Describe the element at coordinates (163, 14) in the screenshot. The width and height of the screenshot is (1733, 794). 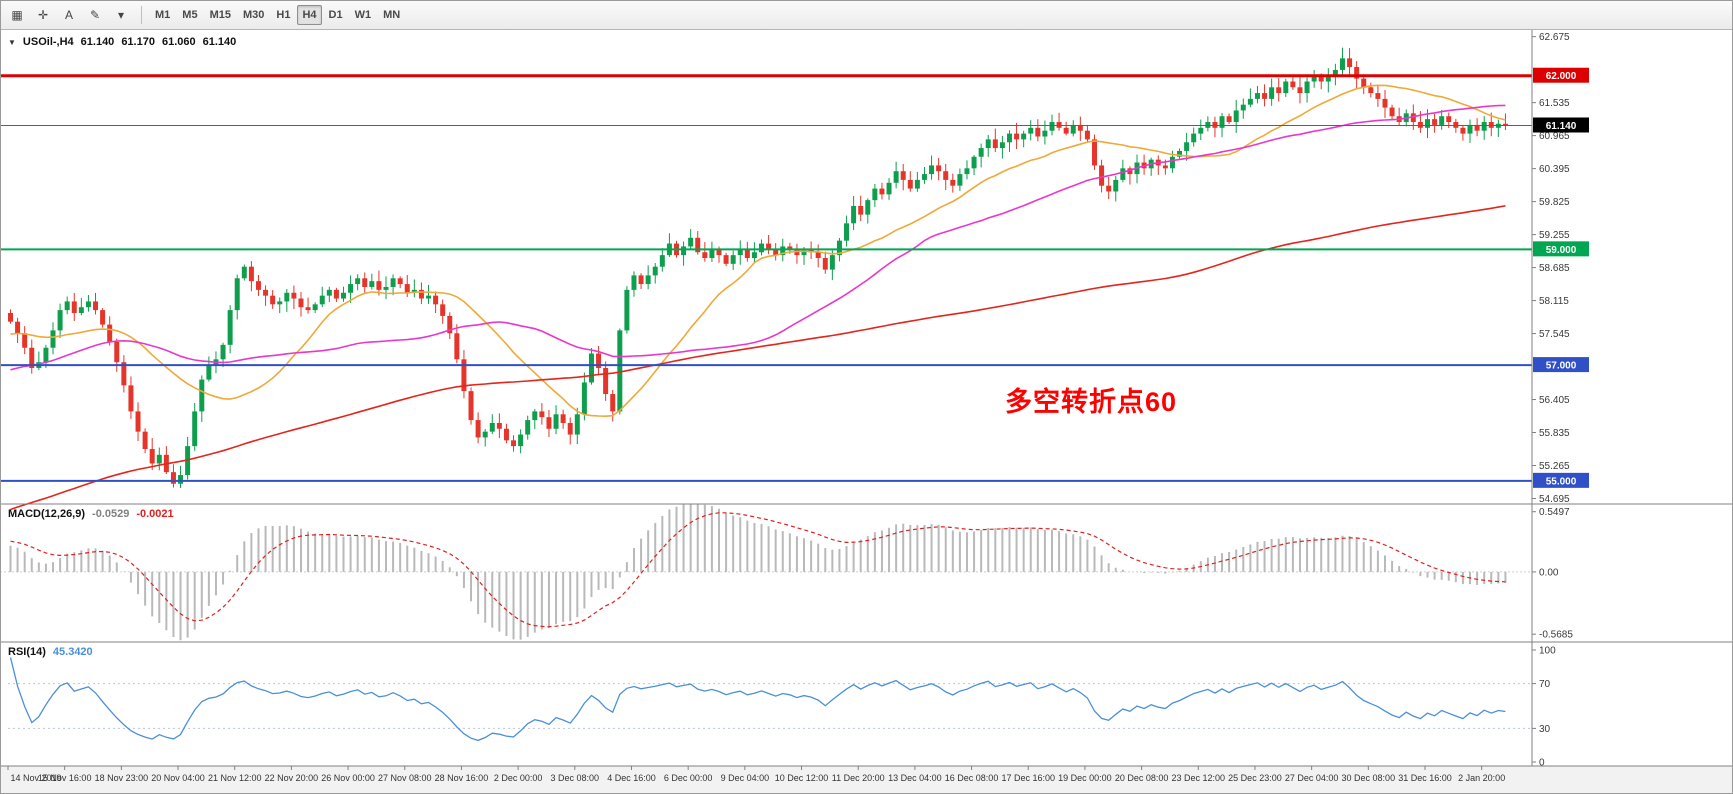
I see `timeframe-button-m1: M1` at that location.